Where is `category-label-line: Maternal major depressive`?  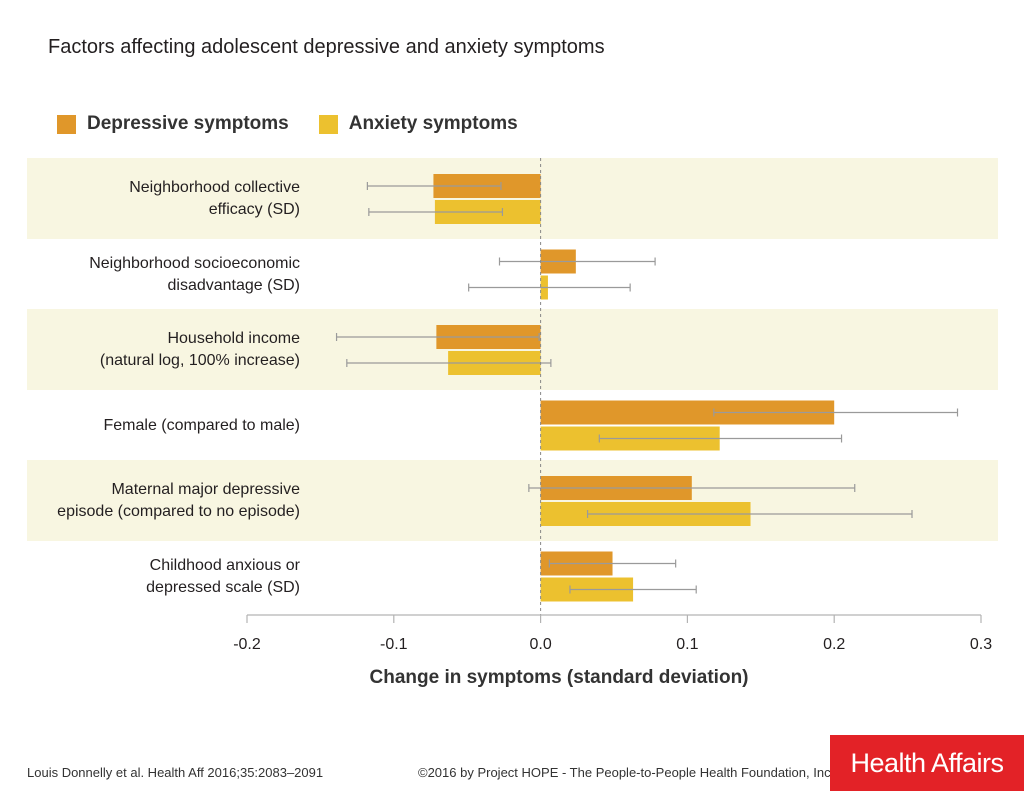
category-label-line: Maternal major depressive is located at coordinates (205, 489).